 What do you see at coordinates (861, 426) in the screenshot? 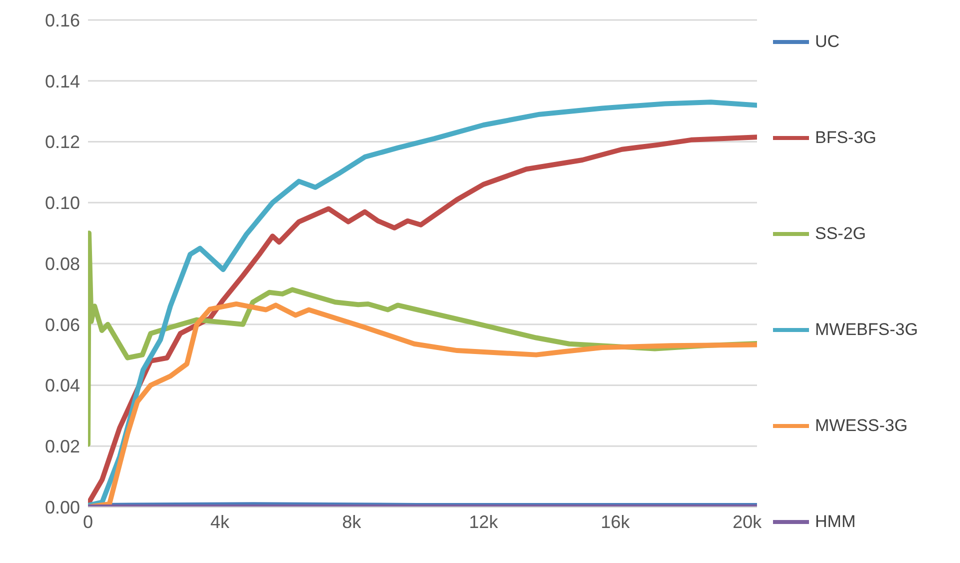
I see `legend-label: MWESS-3G` at bounding box center [861, 426].